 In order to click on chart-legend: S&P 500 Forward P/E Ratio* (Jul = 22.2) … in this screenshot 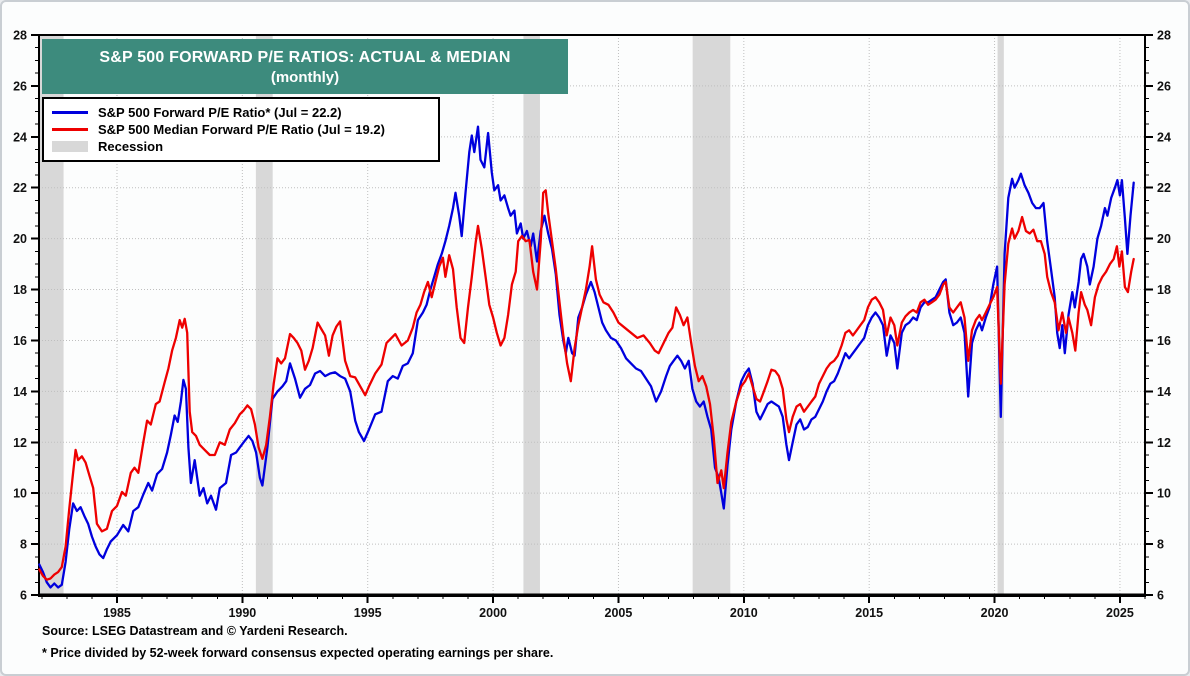, I will do `click(241, 129)`.